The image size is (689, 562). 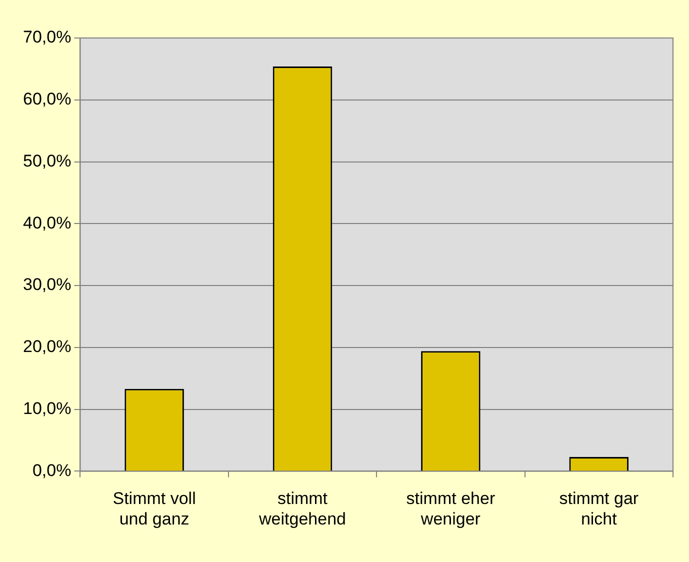 I want to click on y-tick-label: 0,0%, so click(x=52, y=470).